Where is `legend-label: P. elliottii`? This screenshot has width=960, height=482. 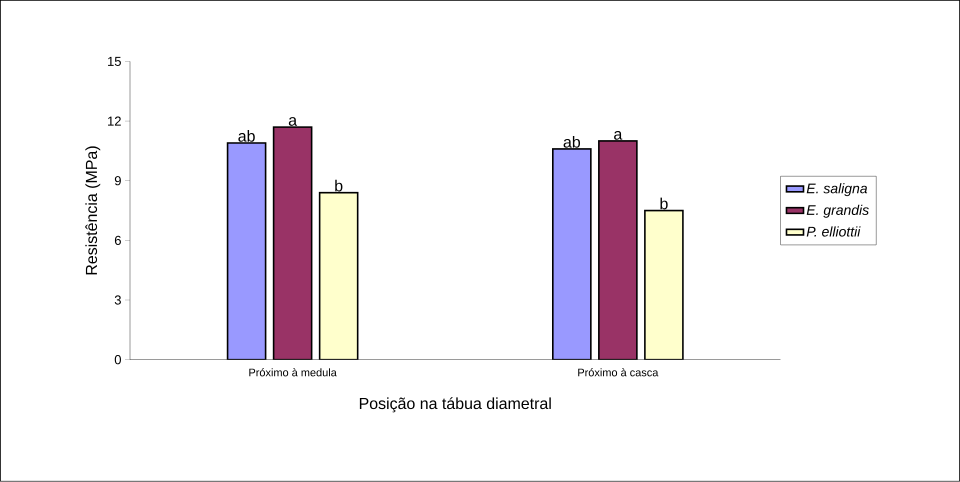
legend-label: P. elliottii is located at coordinates (833, 231).